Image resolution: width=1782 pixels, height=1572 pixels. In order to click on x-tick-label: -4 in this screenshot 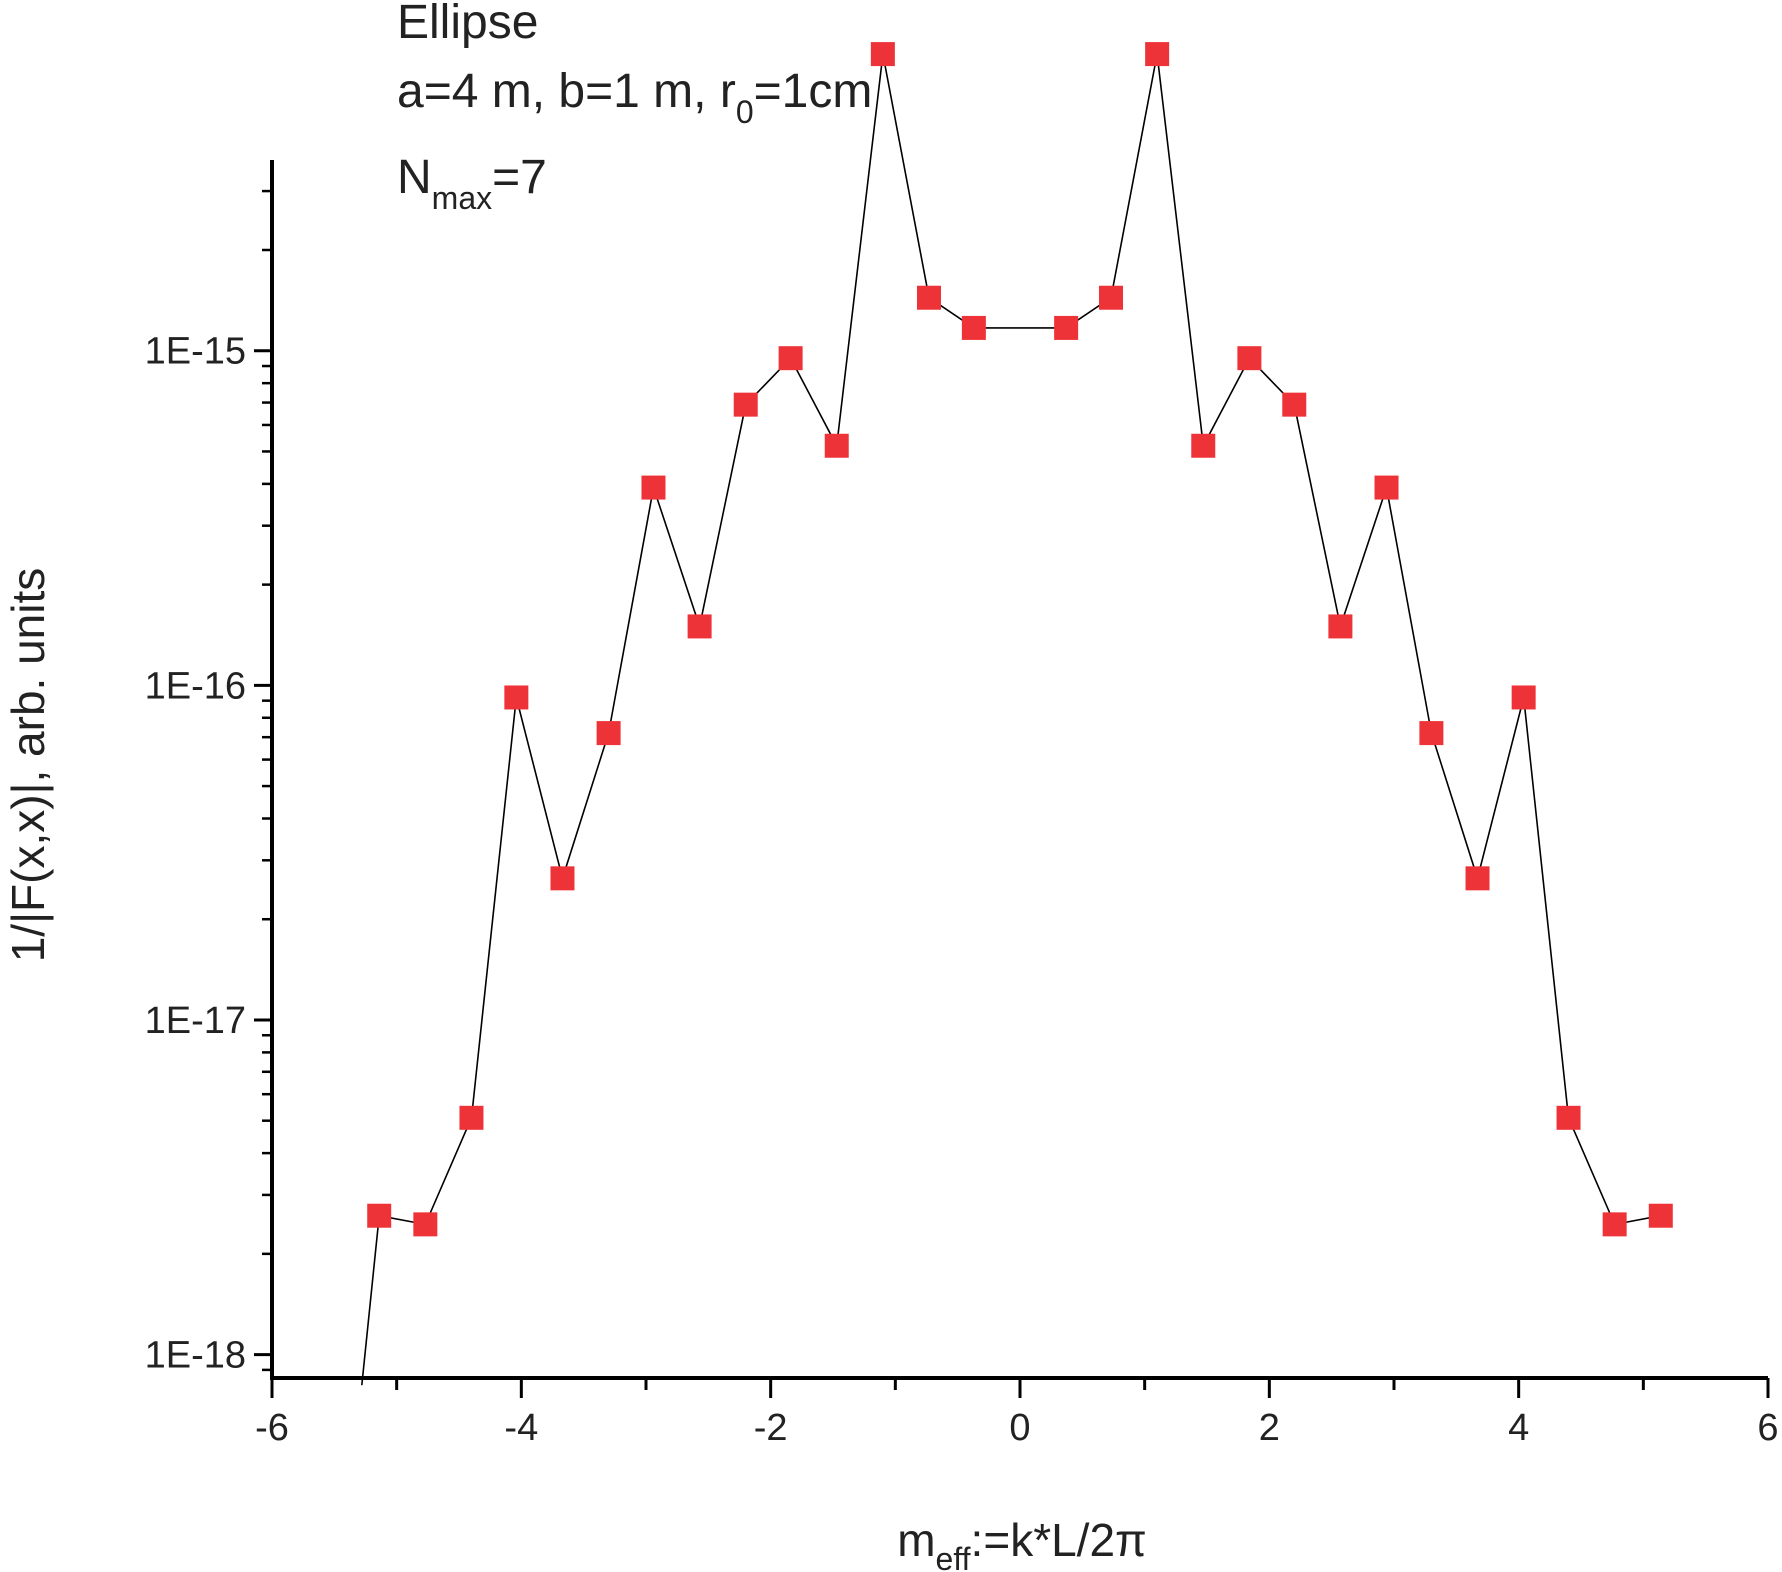, I will do `click(521, 1428)`.